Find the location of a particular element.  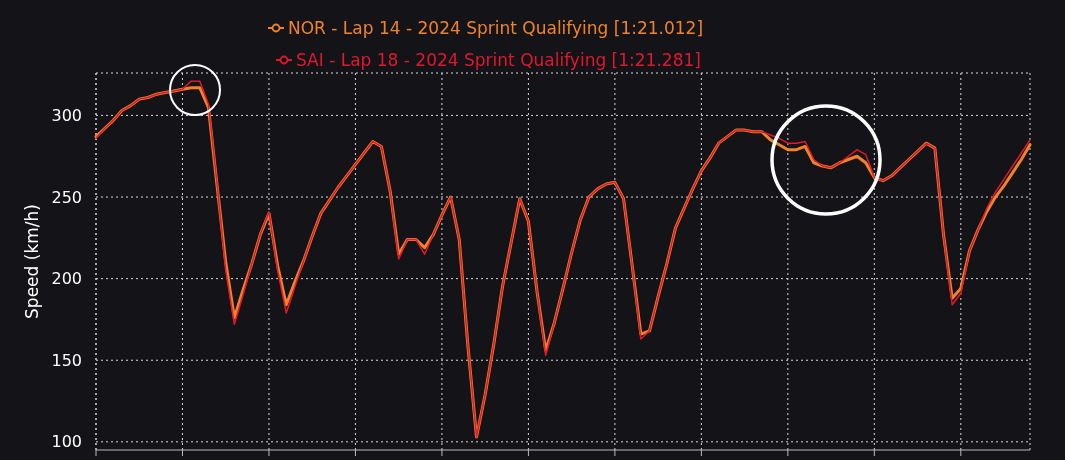

y-tick-label: 300 is located at coordinates (66, 116).